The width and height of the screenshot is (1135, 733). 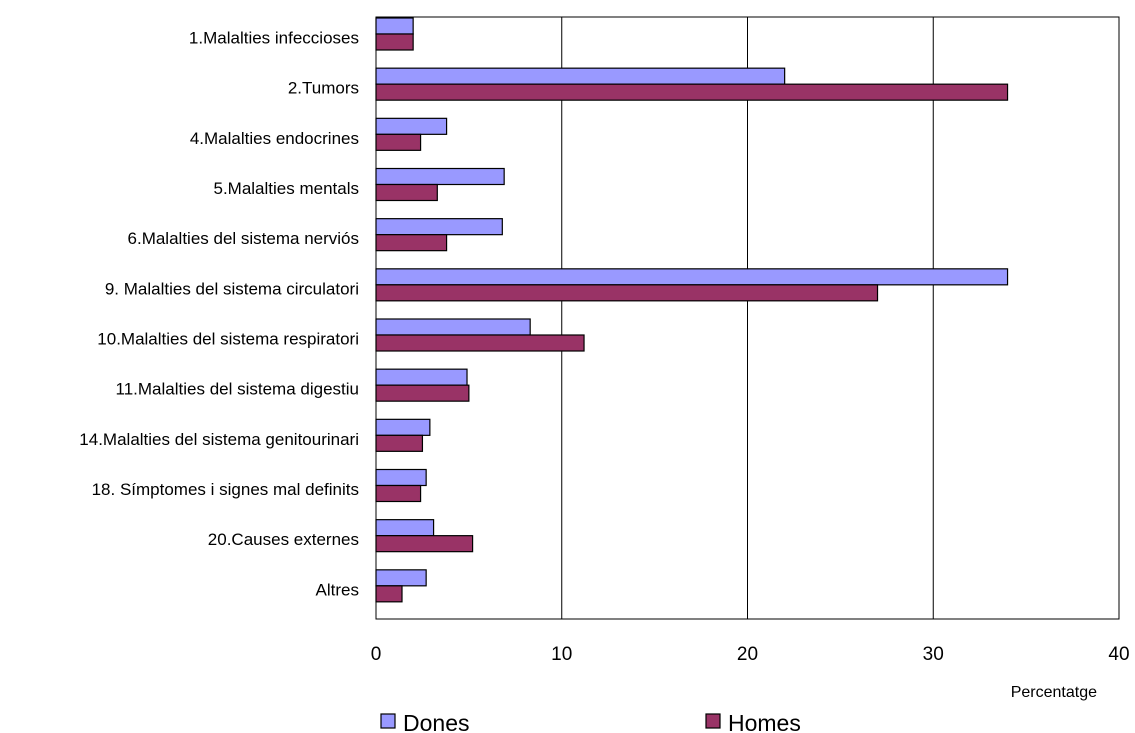 What do you see at coordinates (237, 389) in the screenshot?
I see `category-label: 11.Malalties del sistema digestiu` at bounding box center [237, 389].